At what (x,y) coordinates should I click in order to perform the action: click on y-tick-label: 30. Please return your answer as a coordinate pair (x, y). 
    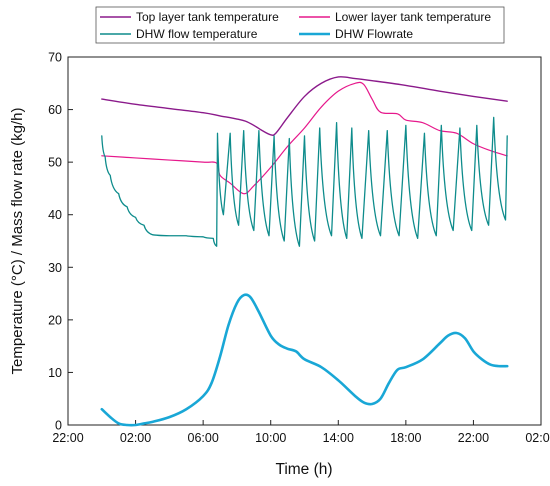
    Looking at the image, I should click on (55, 268).